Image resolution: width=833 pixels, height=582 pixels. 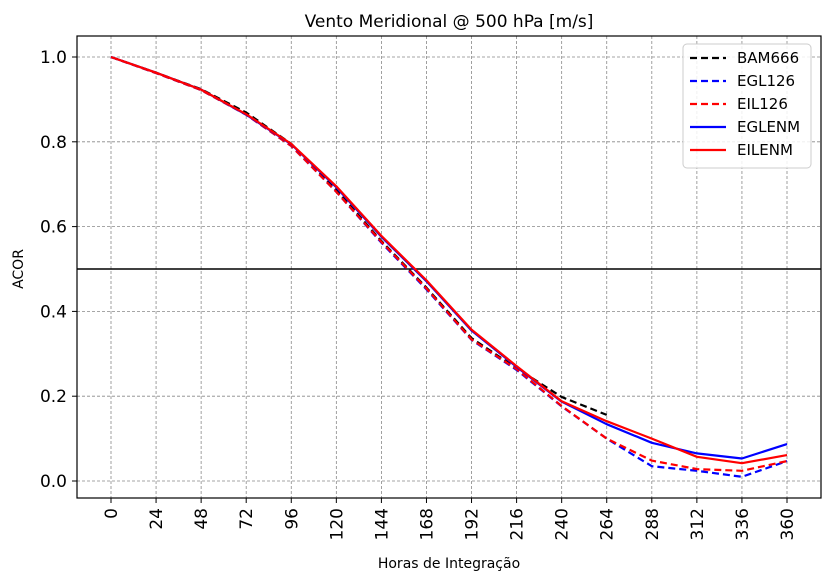 What do you see at coordinates (247, 519) in the screenshot?
I see `x-tick-label: 72` at bounding box center [247, 519].